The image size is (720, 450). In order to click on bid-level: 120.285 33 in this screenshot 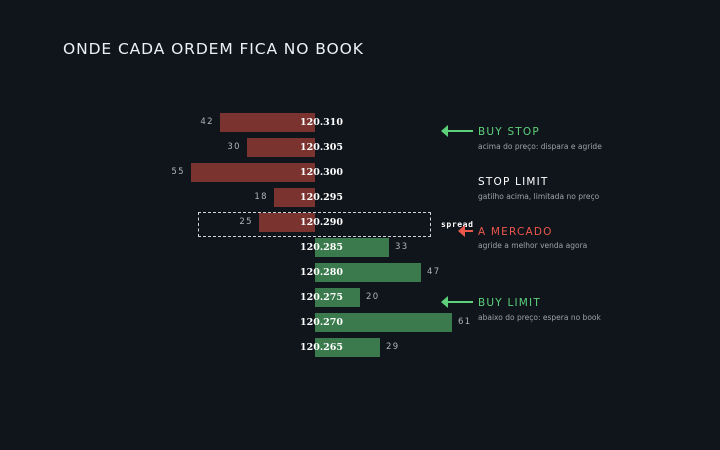, I will do `click(360, 247)`.